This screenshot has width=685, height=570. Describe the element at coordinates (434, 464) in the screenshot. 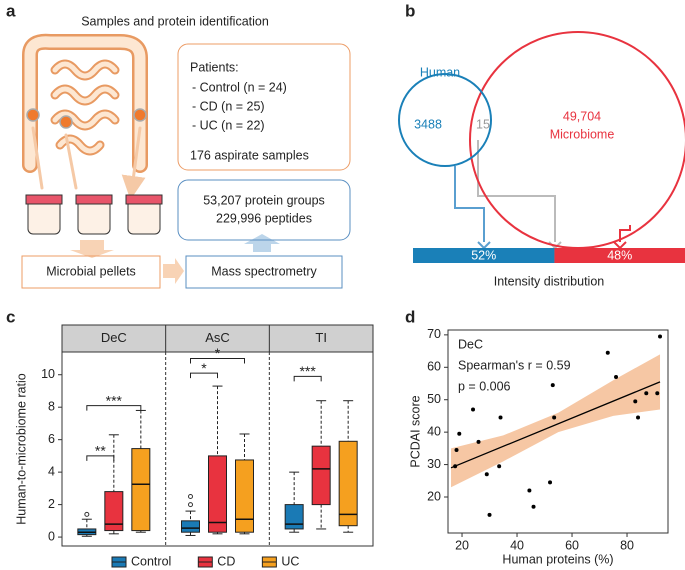

I see `y-tick-label: 30` at that location.